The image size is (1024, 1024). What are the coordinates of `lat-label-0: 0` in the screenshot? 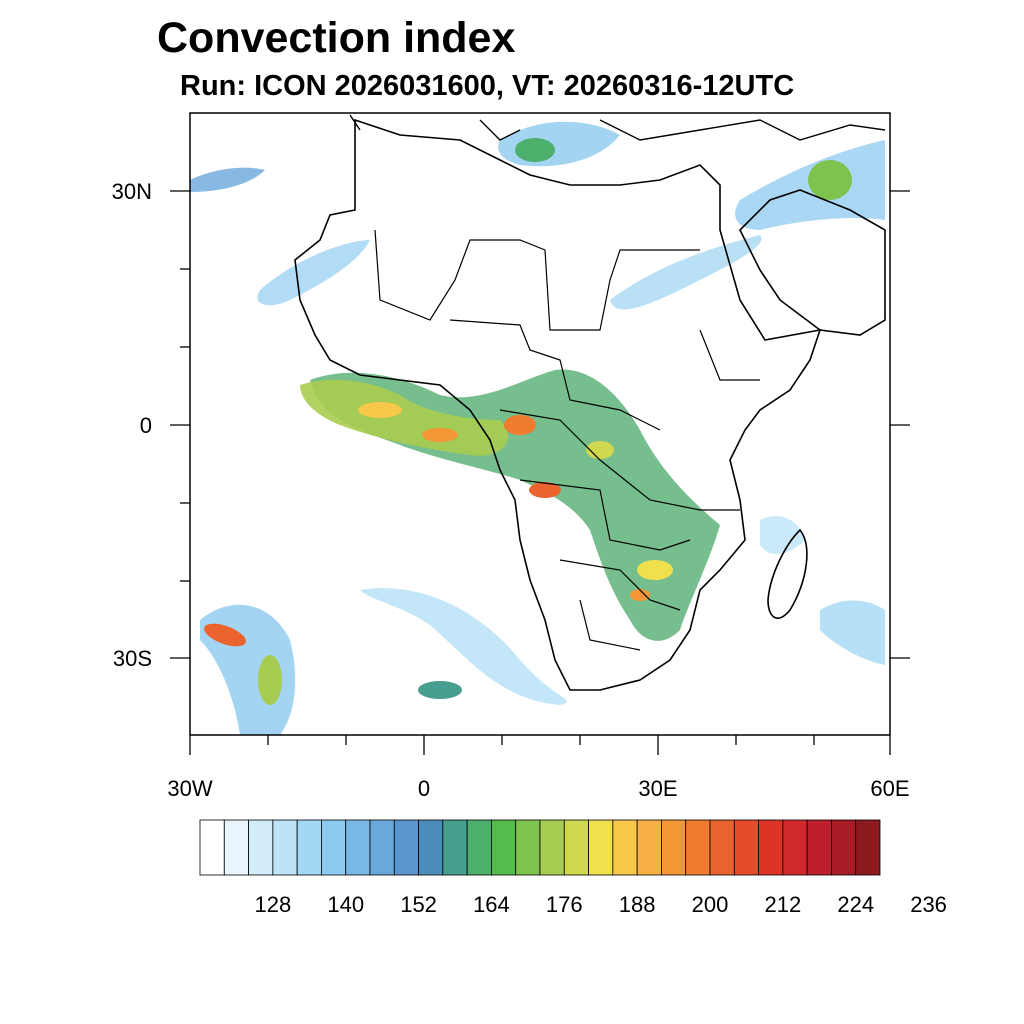 It's located at (146, 425).